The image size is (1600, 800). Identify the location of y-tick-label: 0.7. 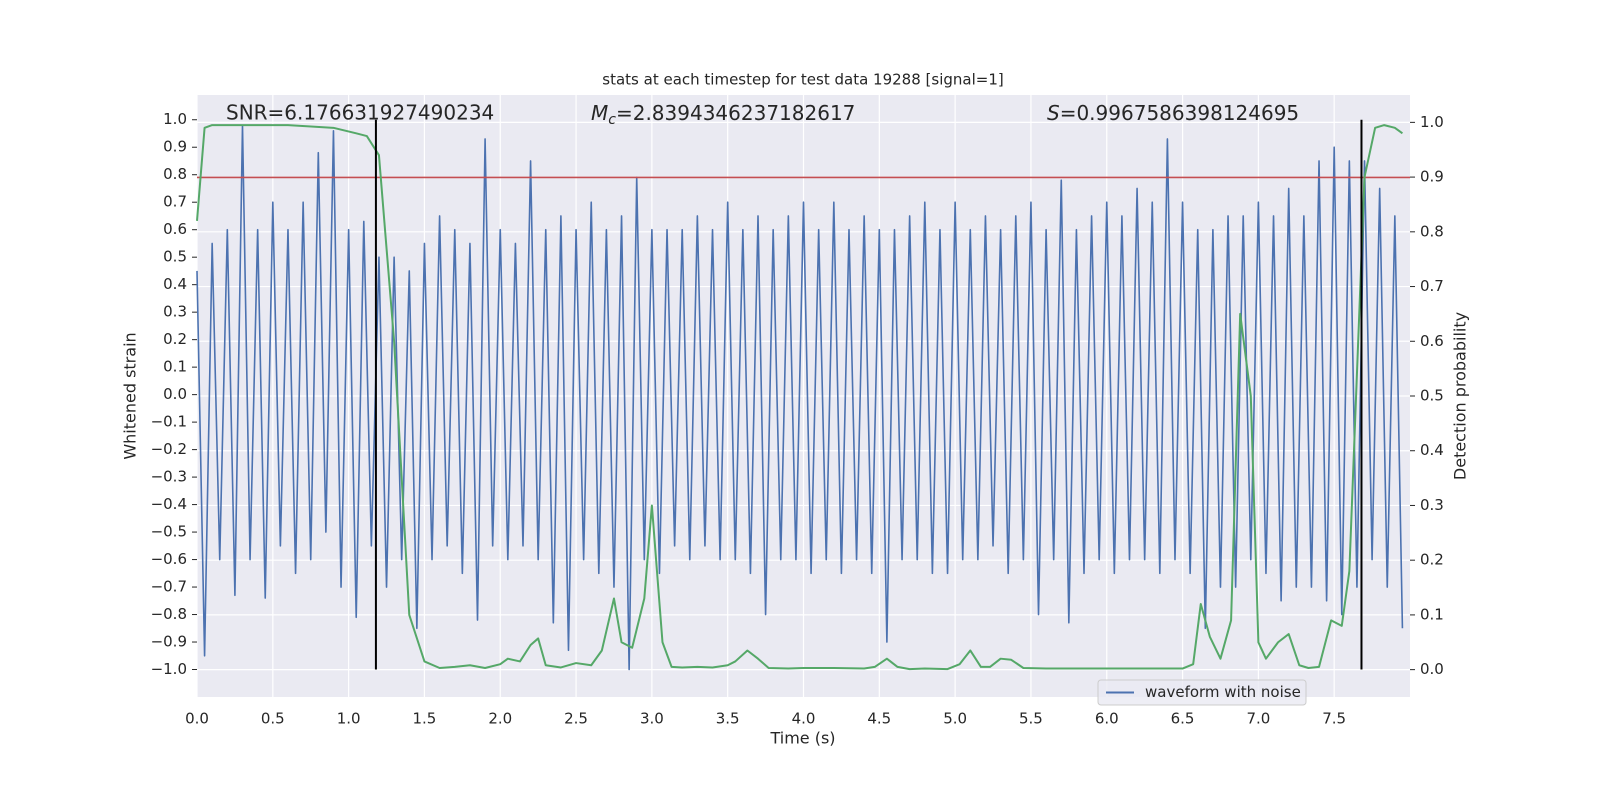
(175, 202).